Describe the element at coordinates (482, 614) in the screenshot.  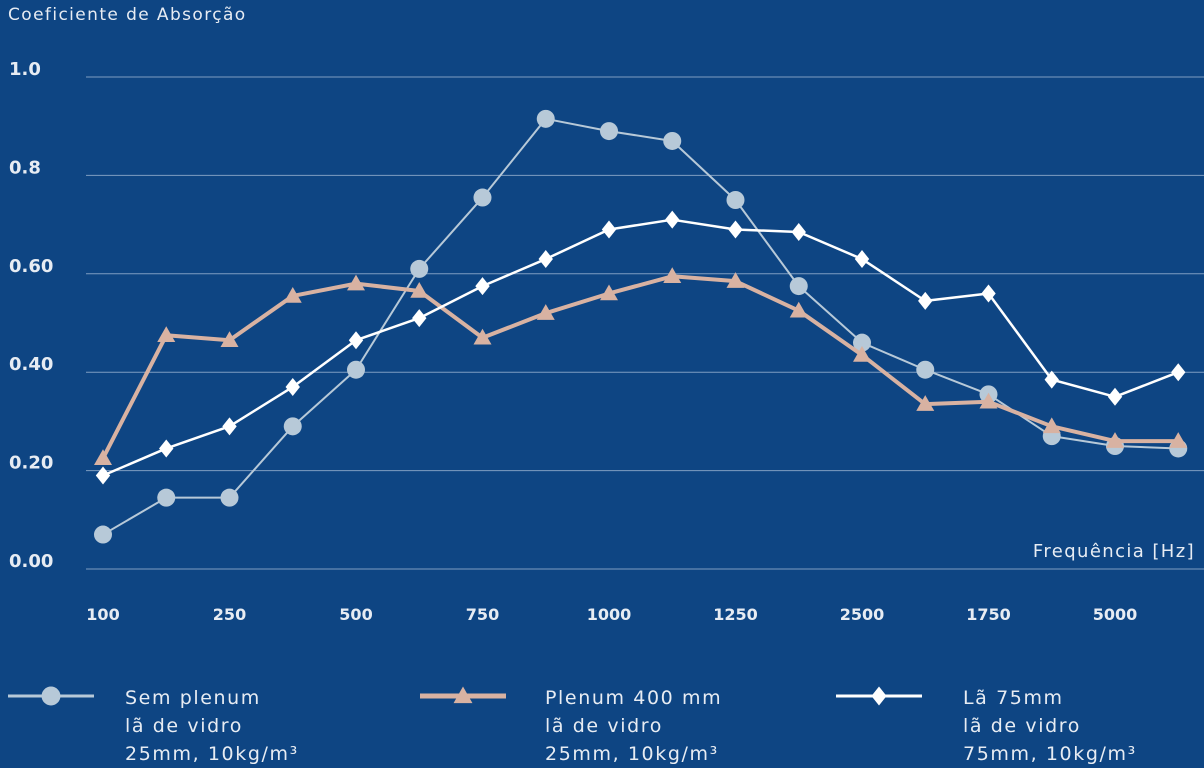
I see `x-tick-label: 750` at that location.